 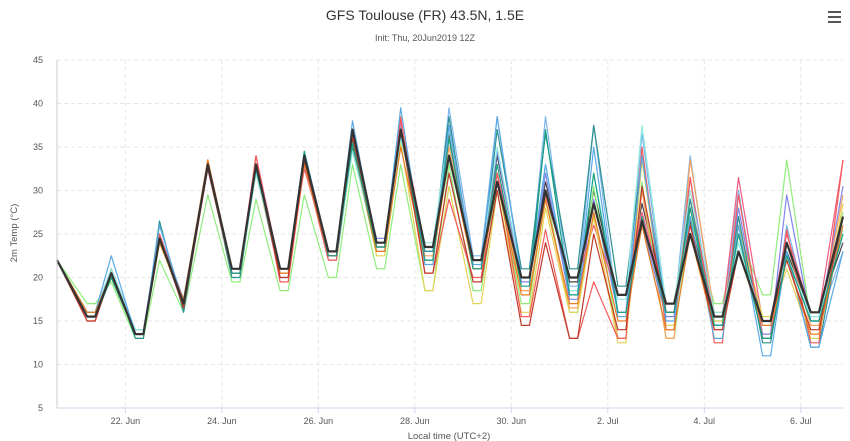 I want to click on x-tick-label: 2. Jul, so click(x=608, y=421).